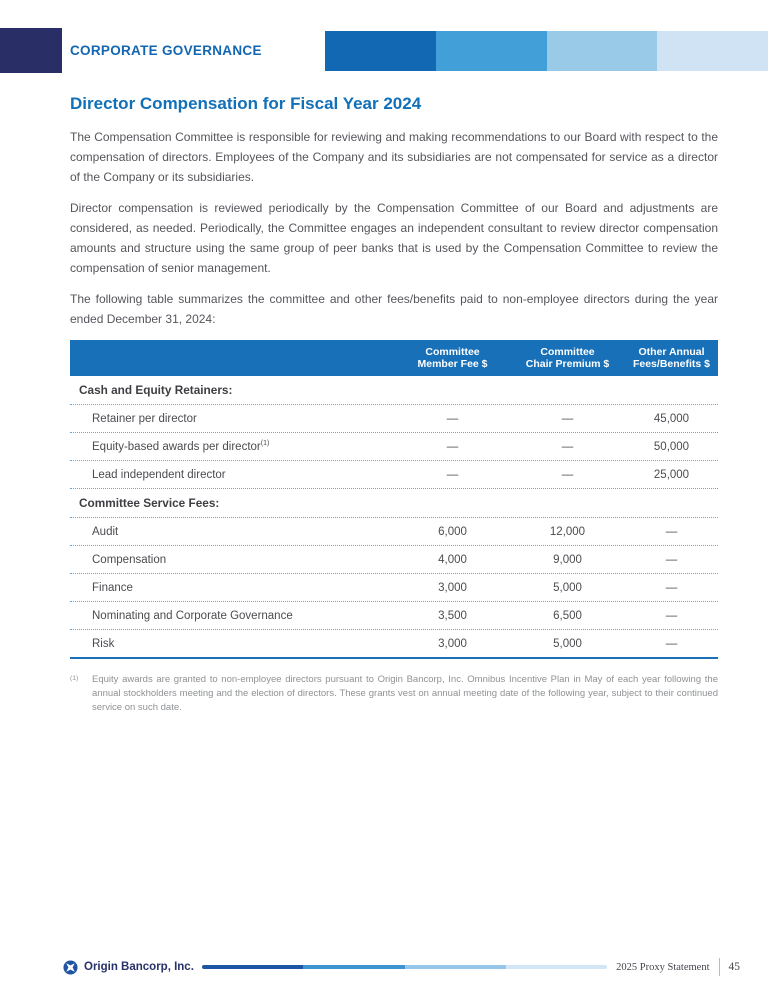  I want to click on cell-value: 9,000, so click(567, 559).